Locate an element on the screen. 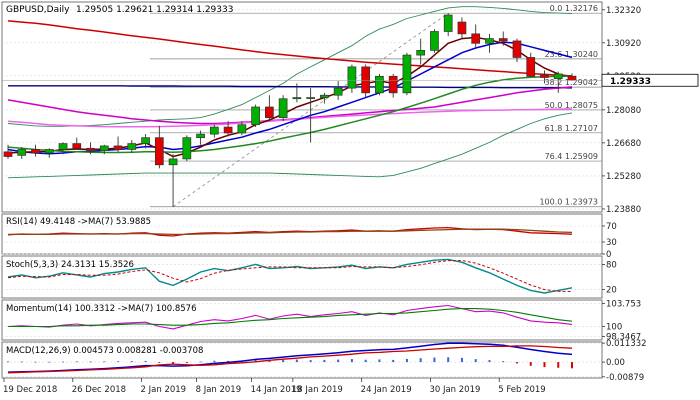  y-tick-label: 0.00 is located at coordinates (615, 363).